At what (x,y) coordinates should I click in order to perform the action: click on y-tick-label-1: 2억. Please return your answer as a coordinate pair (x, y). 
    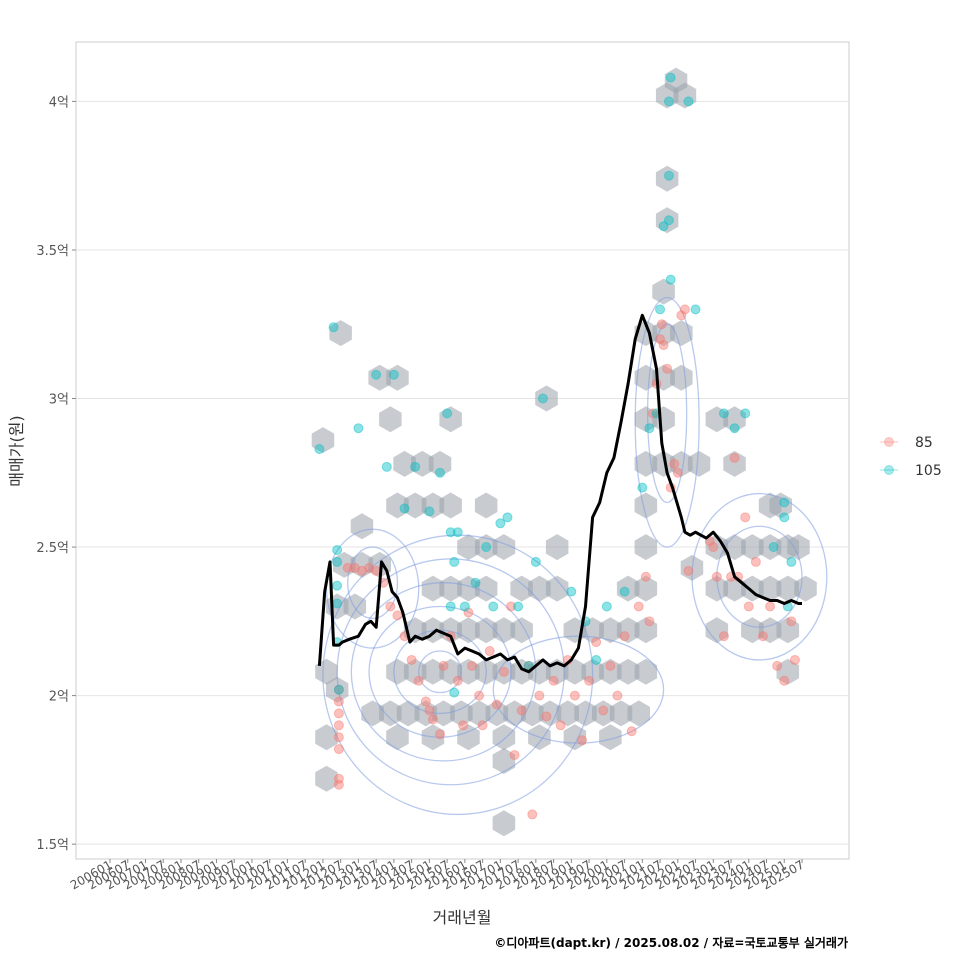
    Looking at the image, I should click on (59, 697).